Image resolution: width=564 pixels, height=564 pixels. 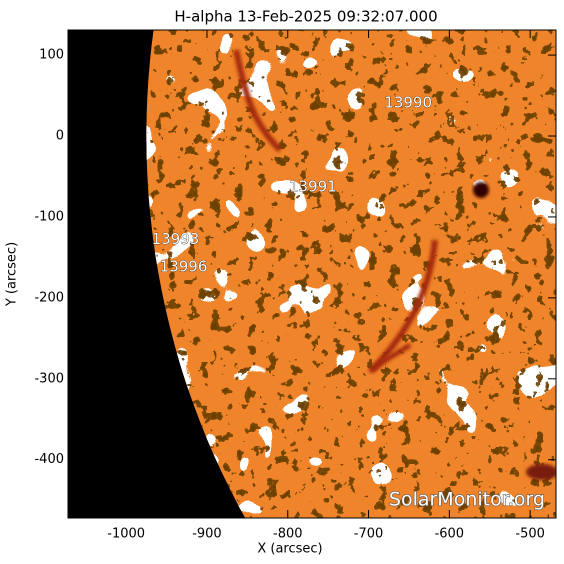 I want to click on y-tick-label: -400, so click(x=49, y=459).